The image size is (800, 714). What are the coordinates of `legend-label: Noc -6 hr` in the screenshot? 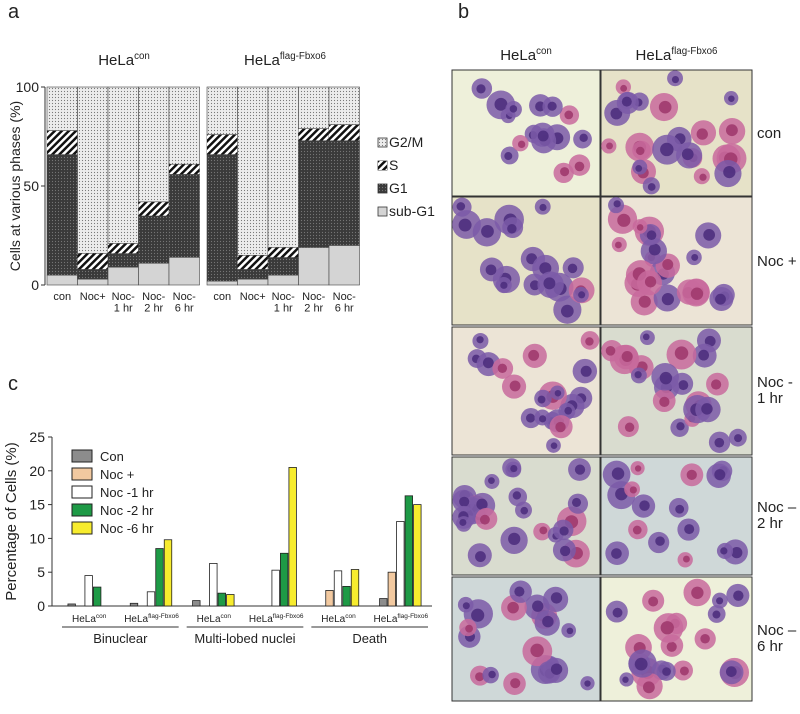 It's located at (127, 528).